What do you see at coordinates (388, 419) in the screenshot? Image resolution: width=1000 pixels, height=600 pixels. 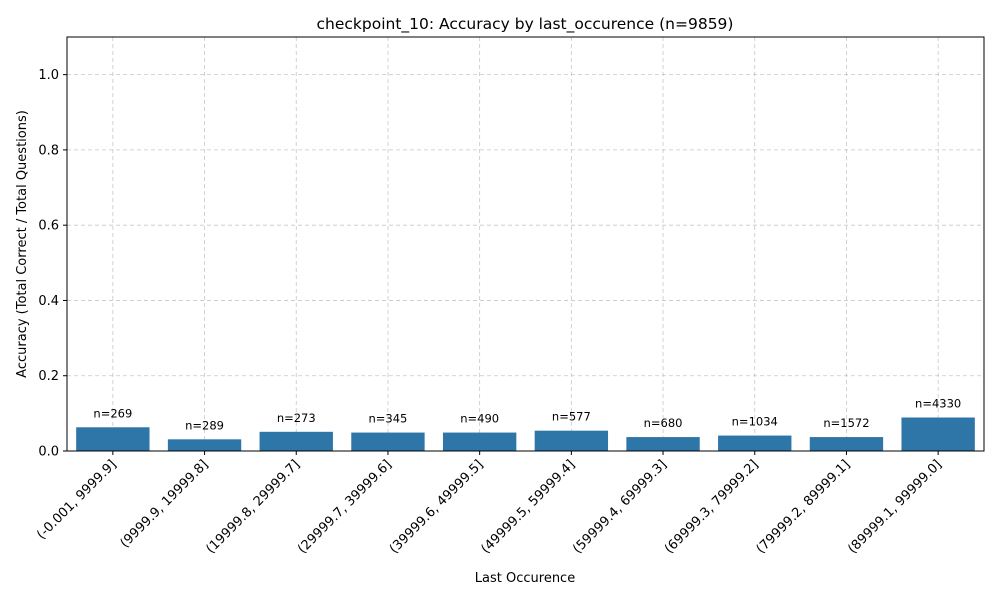 I see `bar-count-label: n=345` at bounding box center [388, 419].